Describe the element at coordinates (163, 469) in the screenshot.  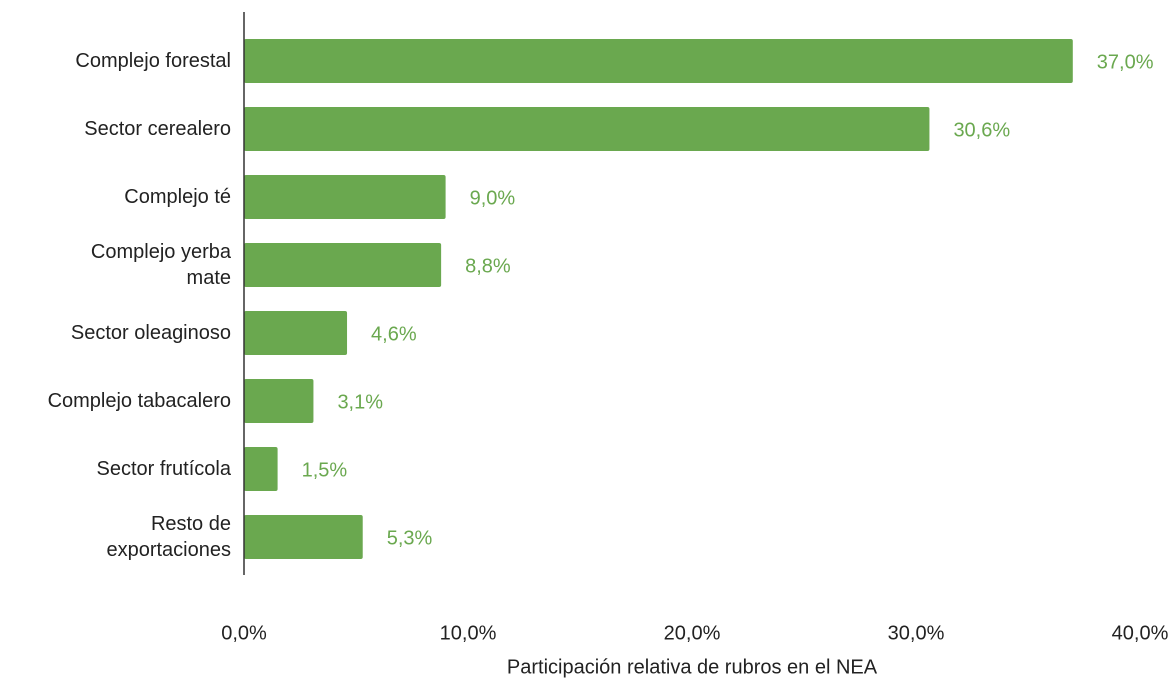
I see `y-tick-label: Sector frutícola` at that location.